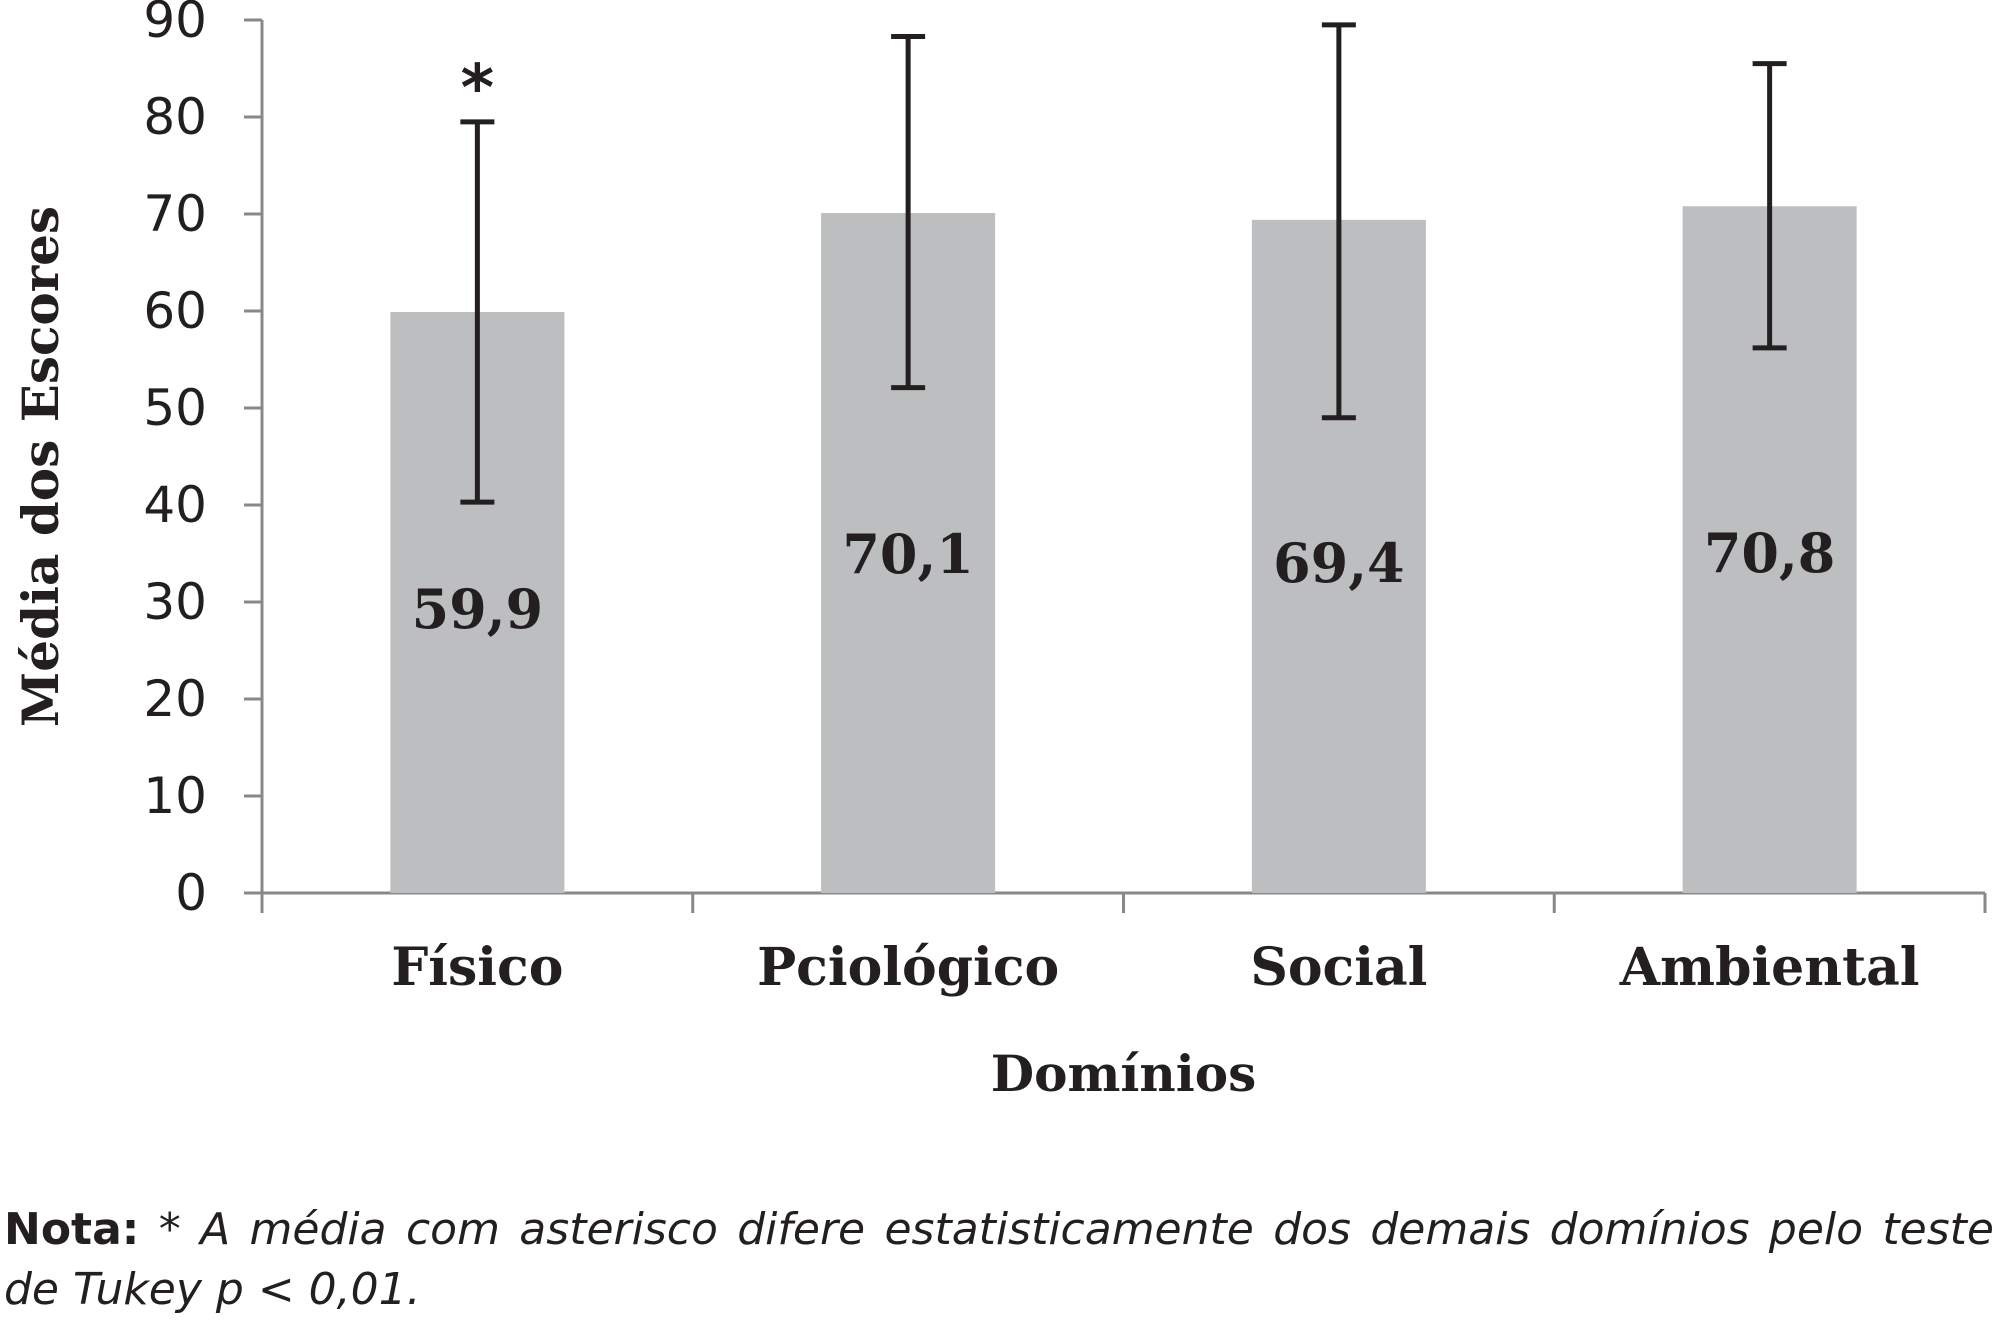 The image size is (2000, 1333). Describe the element at coordinates (908, 967) in the screenshot. I see `x-tick-label: Pciológico` at that location.